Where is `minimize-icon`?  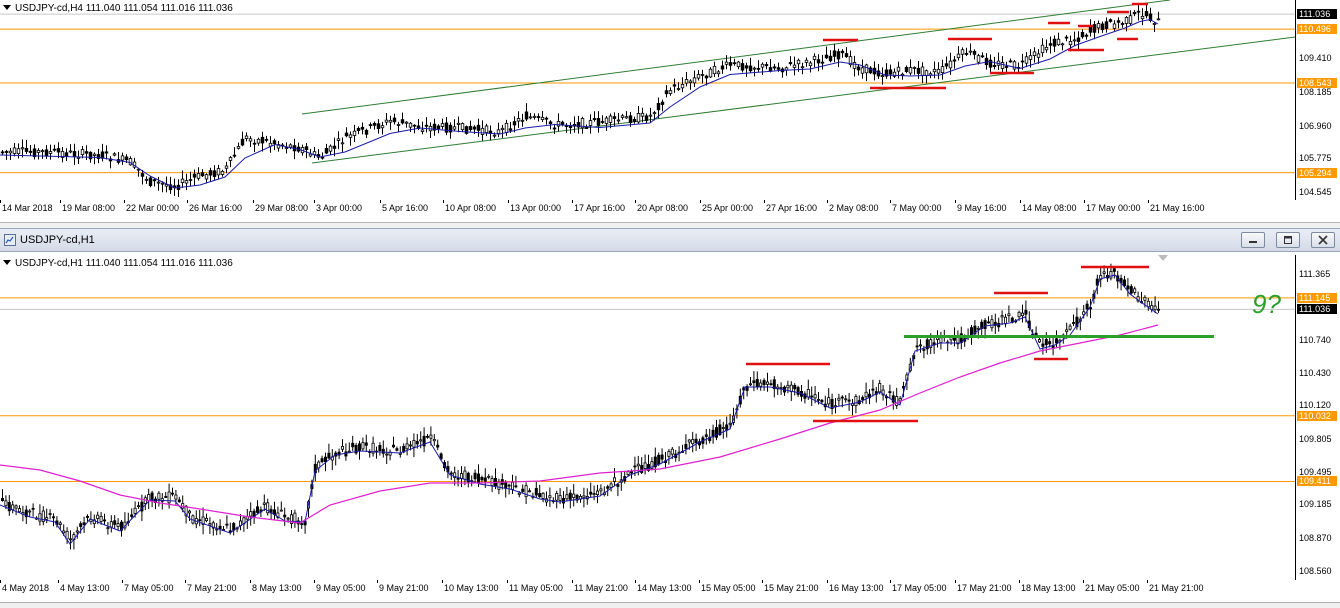
minimize-icon is located at coordinates (1253, 240).